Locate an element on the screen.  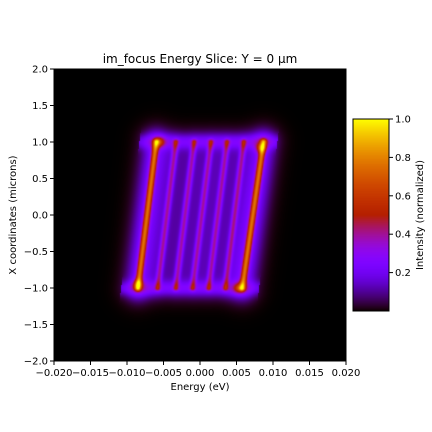
y-tick-label: −2.0 is located at coordinates (36, 362).